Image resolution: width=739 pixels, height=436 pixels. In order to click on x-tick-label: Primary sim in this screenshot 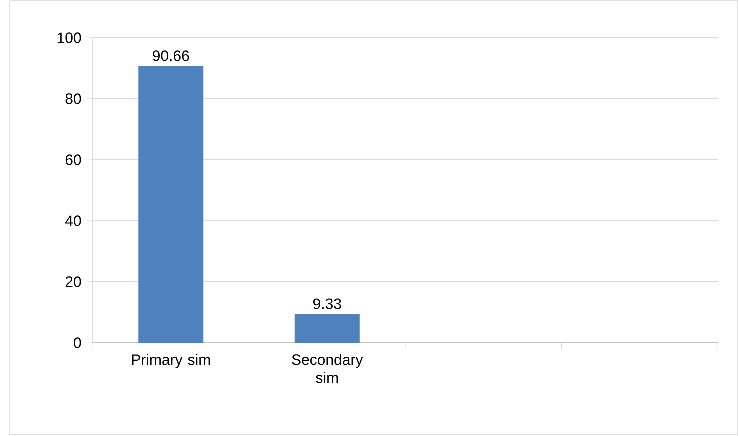, I will do `click(171, 361)`.